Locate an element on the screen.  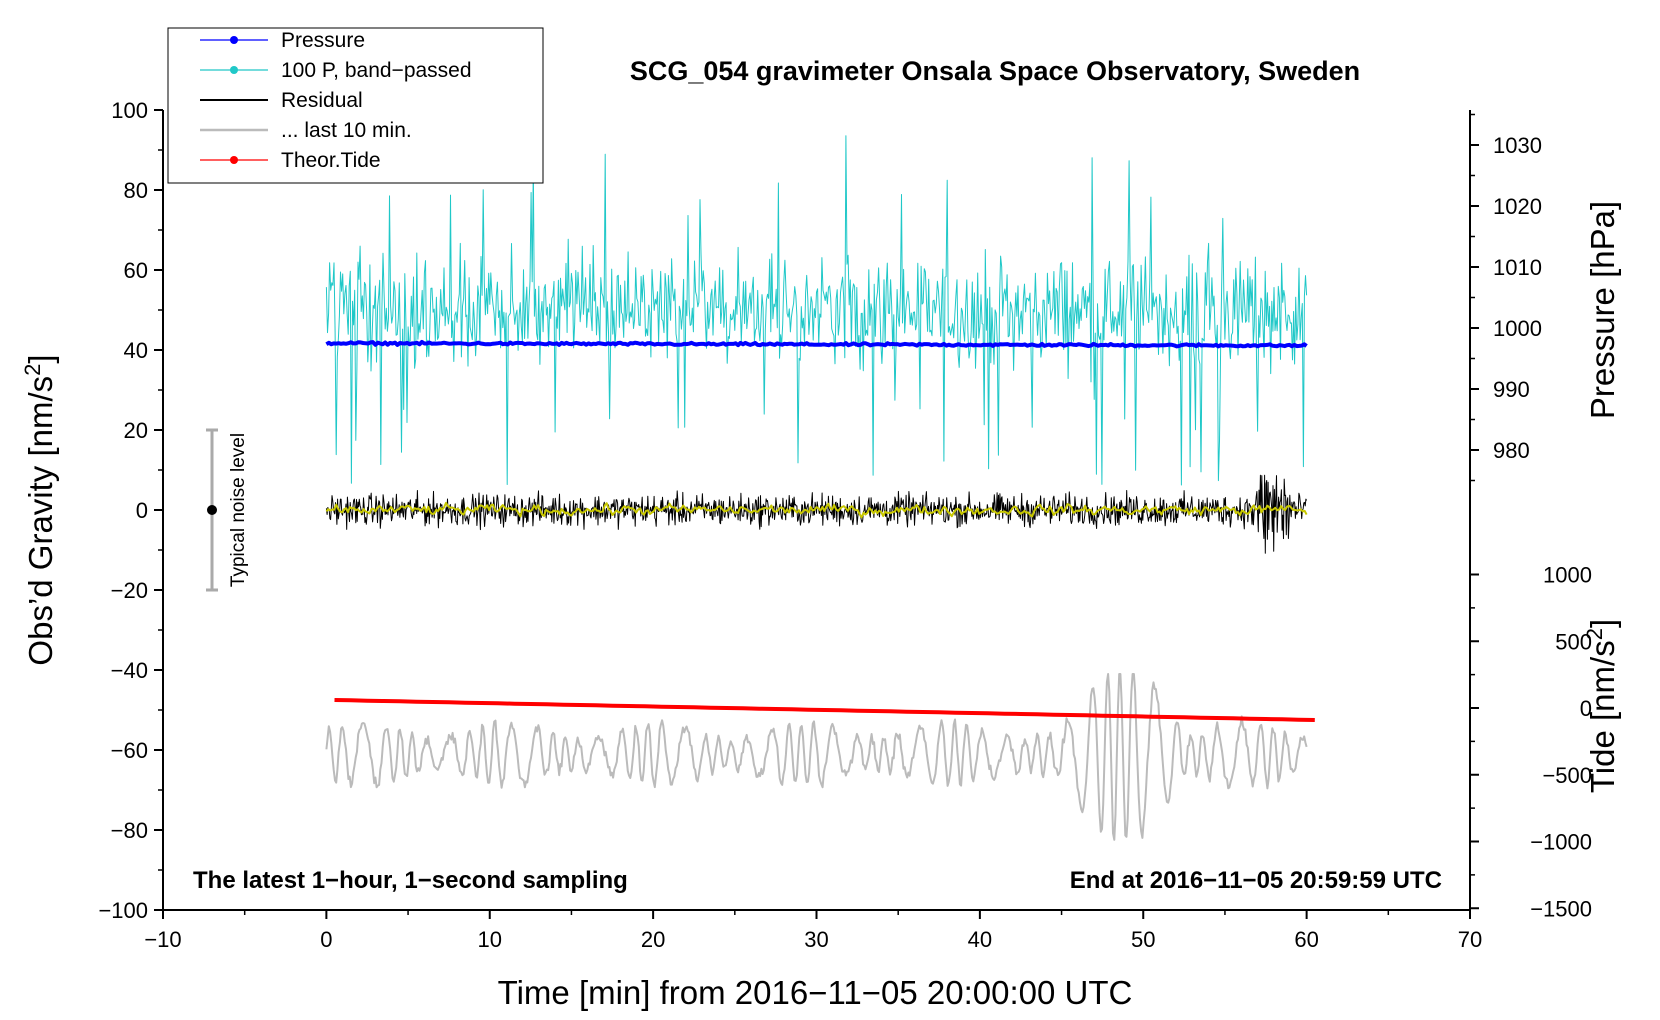
x-tick-label: 0 is located at coordinates (326, 939).